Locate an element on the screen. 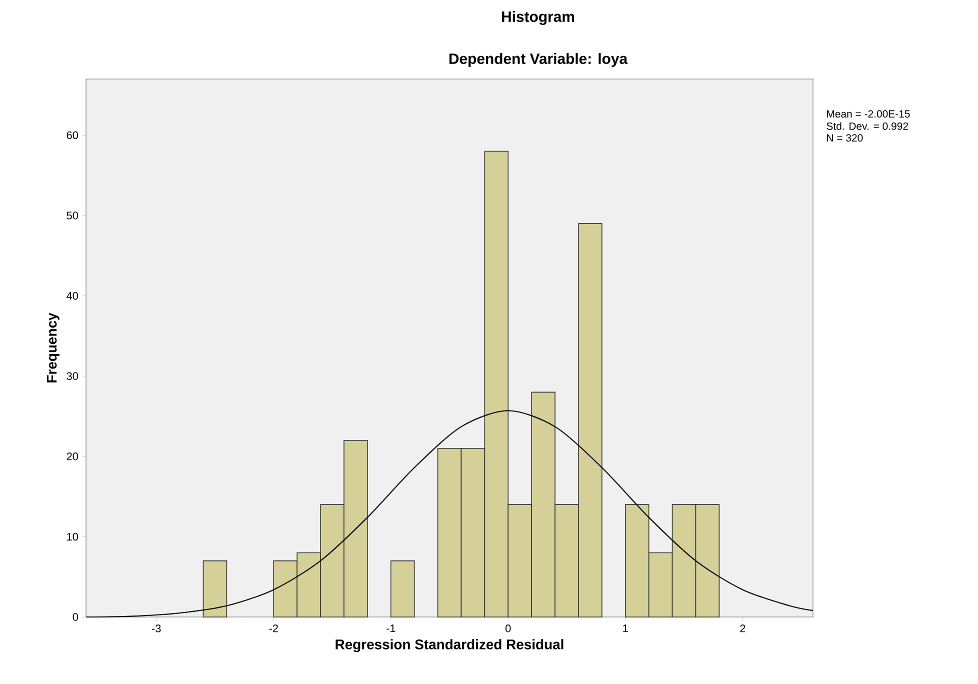  x-tick-label: 2 is located at coordinates (743, 628).